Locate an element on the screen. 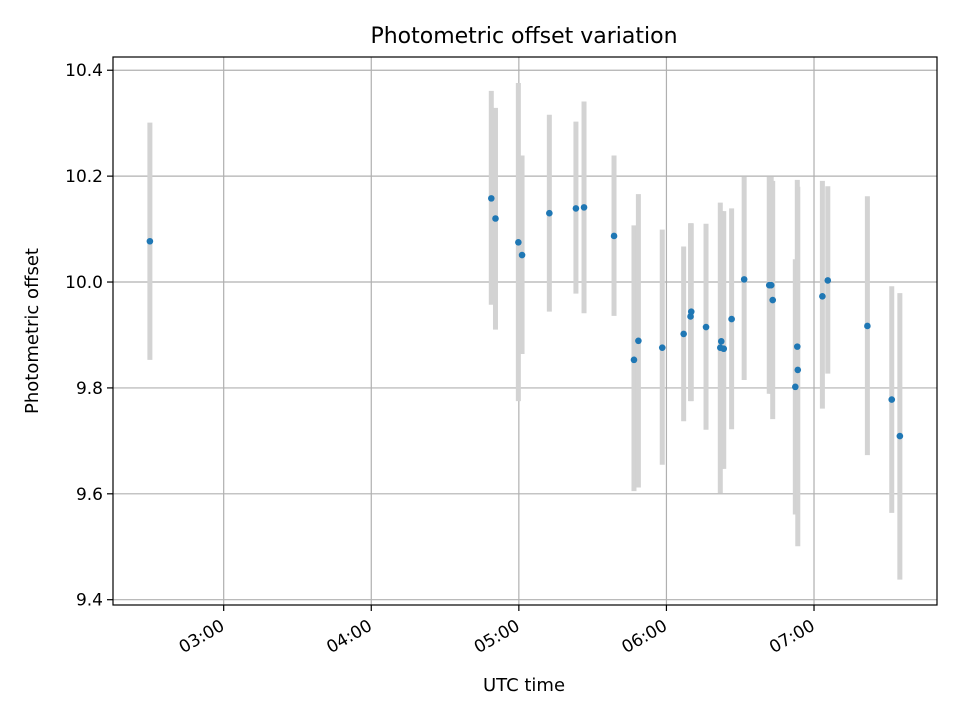 This screenshot has height=720, width=960. y-tick-label: 10.0 is located at coordinates (84, 283).